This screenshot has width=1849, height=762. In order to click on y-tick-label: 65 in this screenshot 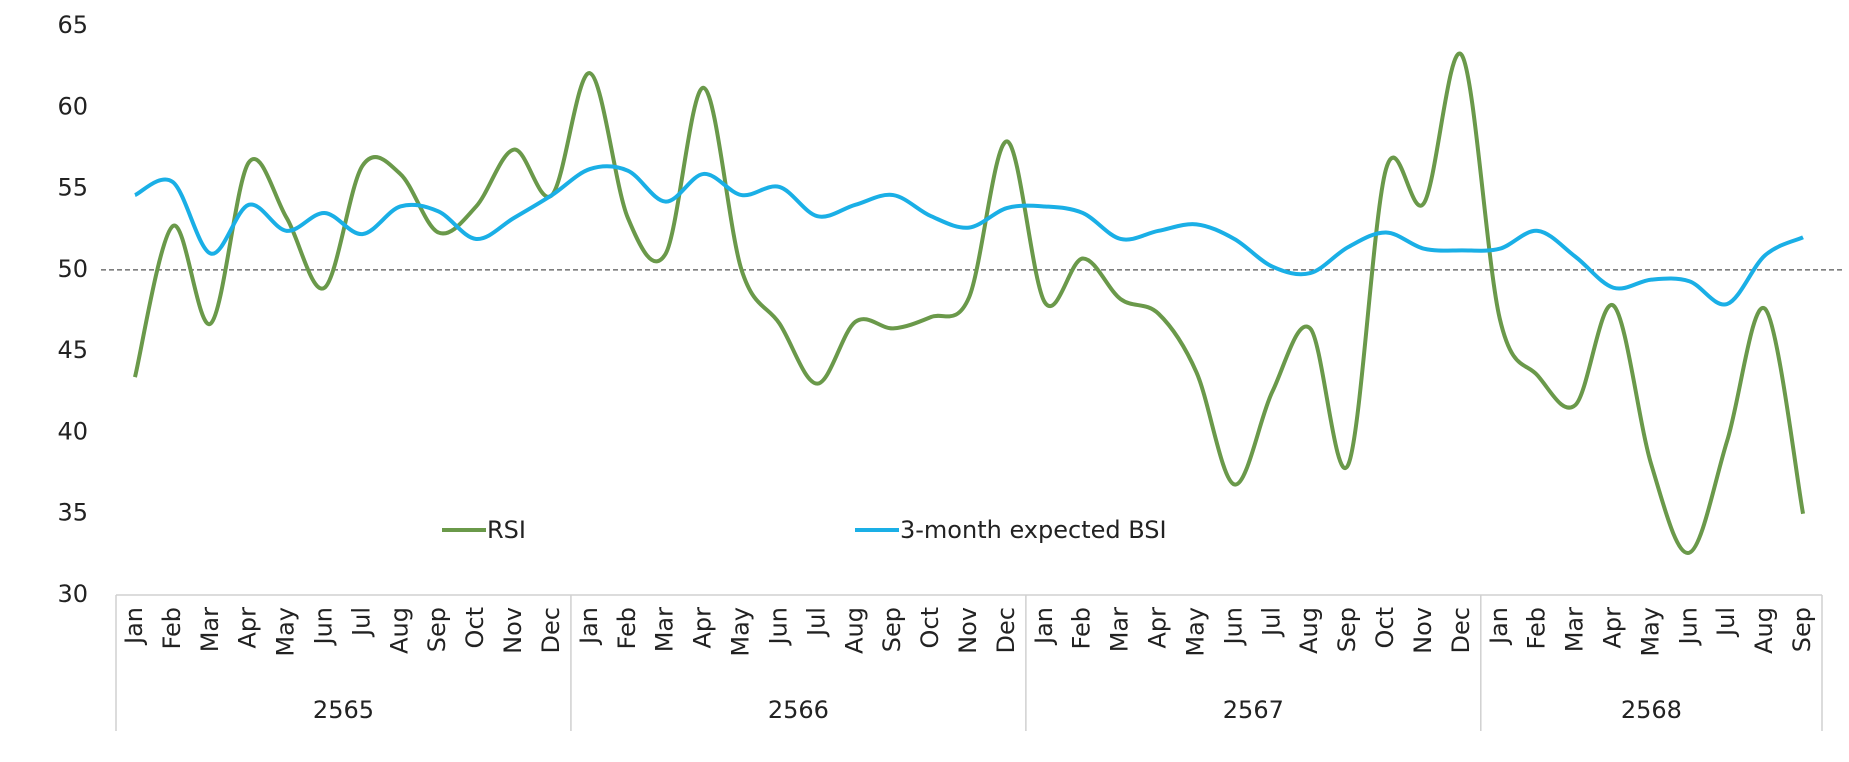, I will do `click(72, 25)`.